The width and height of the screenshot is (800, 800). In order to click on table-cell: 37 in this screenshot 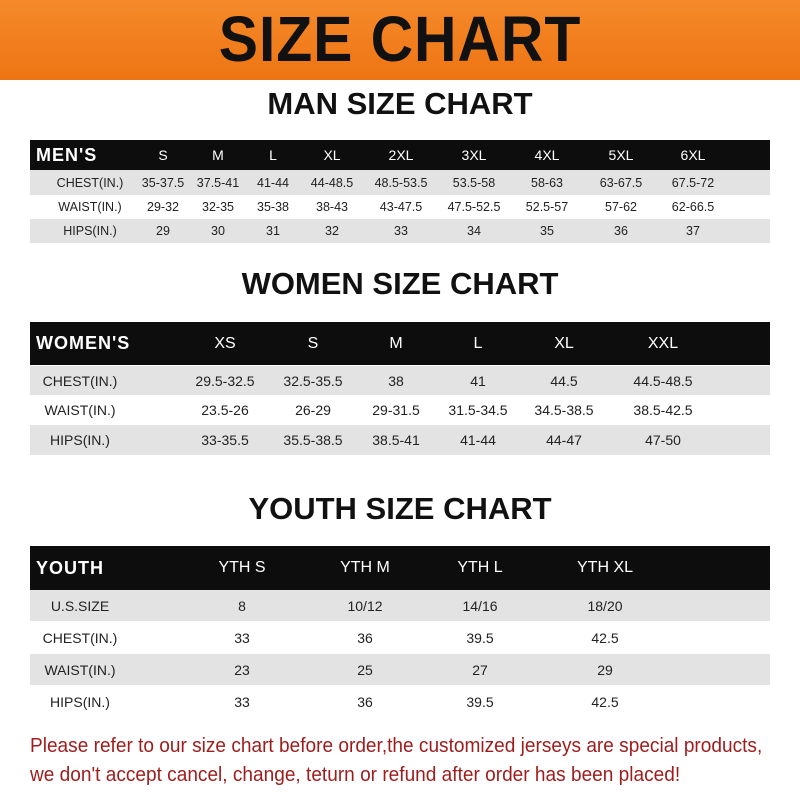, I will do `click(693, 231)`.